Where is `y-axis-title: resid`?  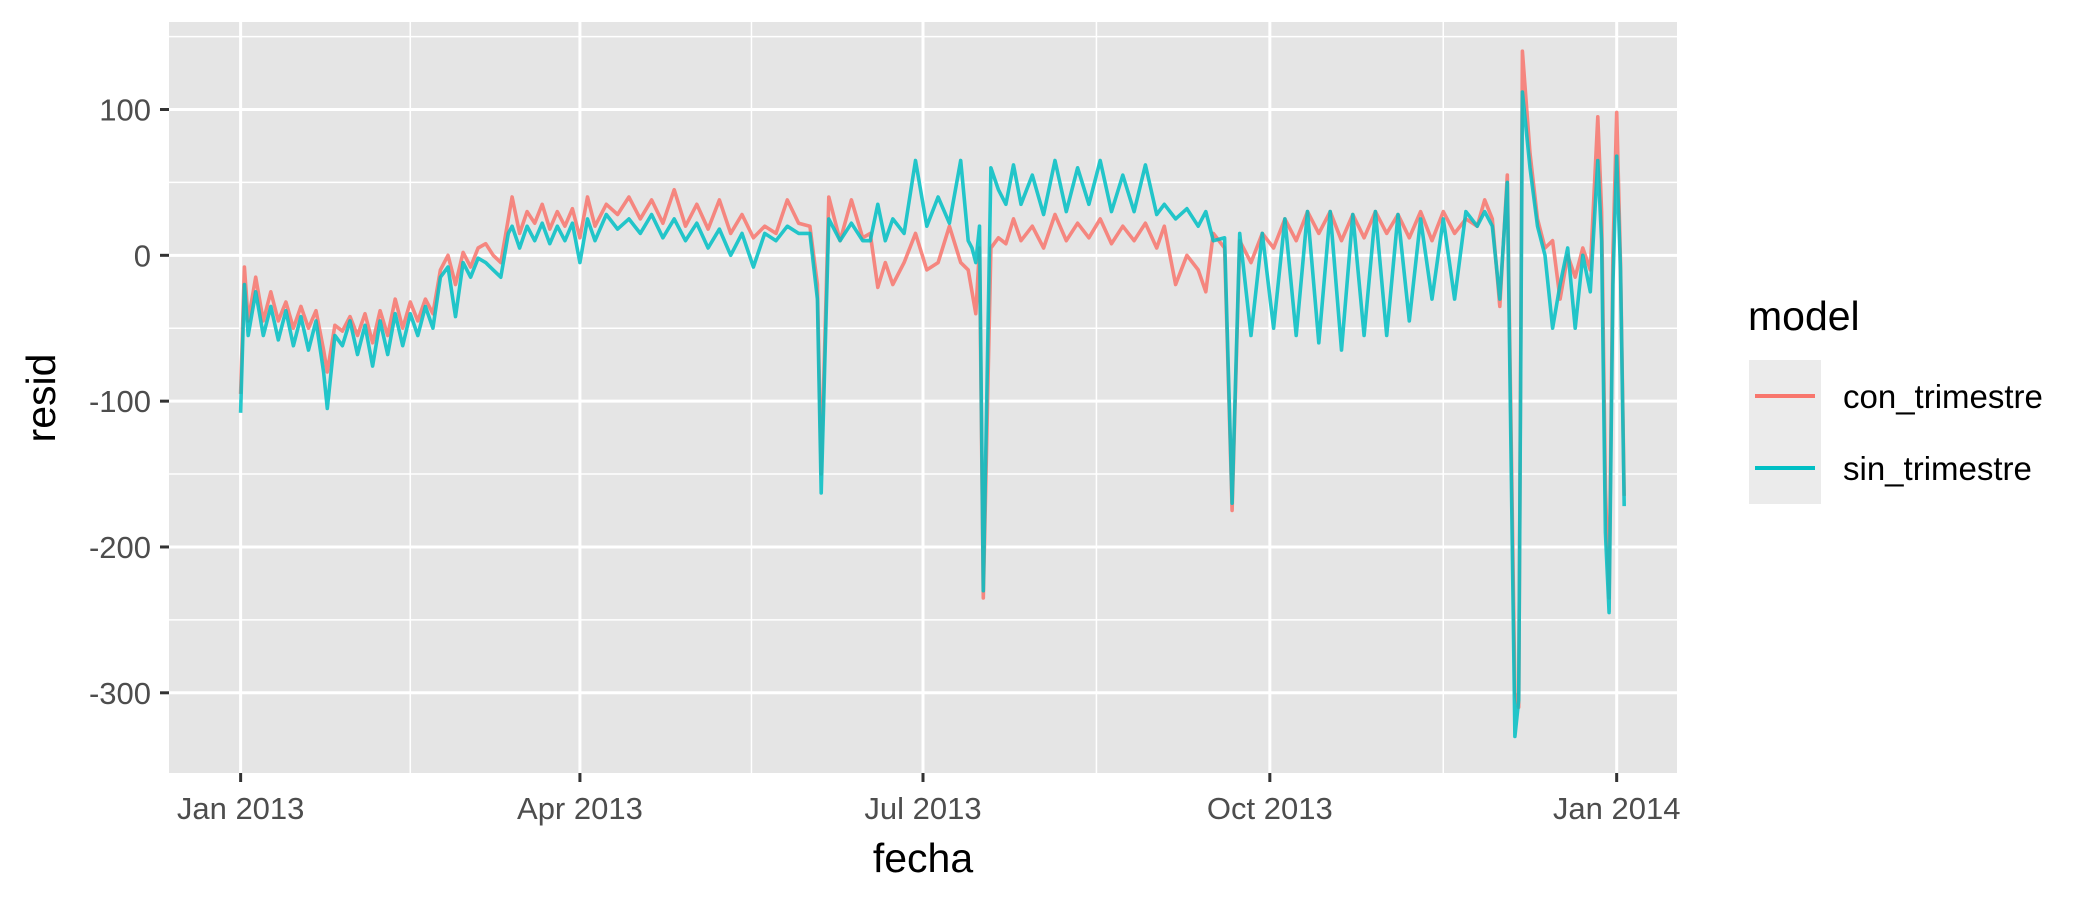
y-axis-title: resid is located at coordinates (41, 398).